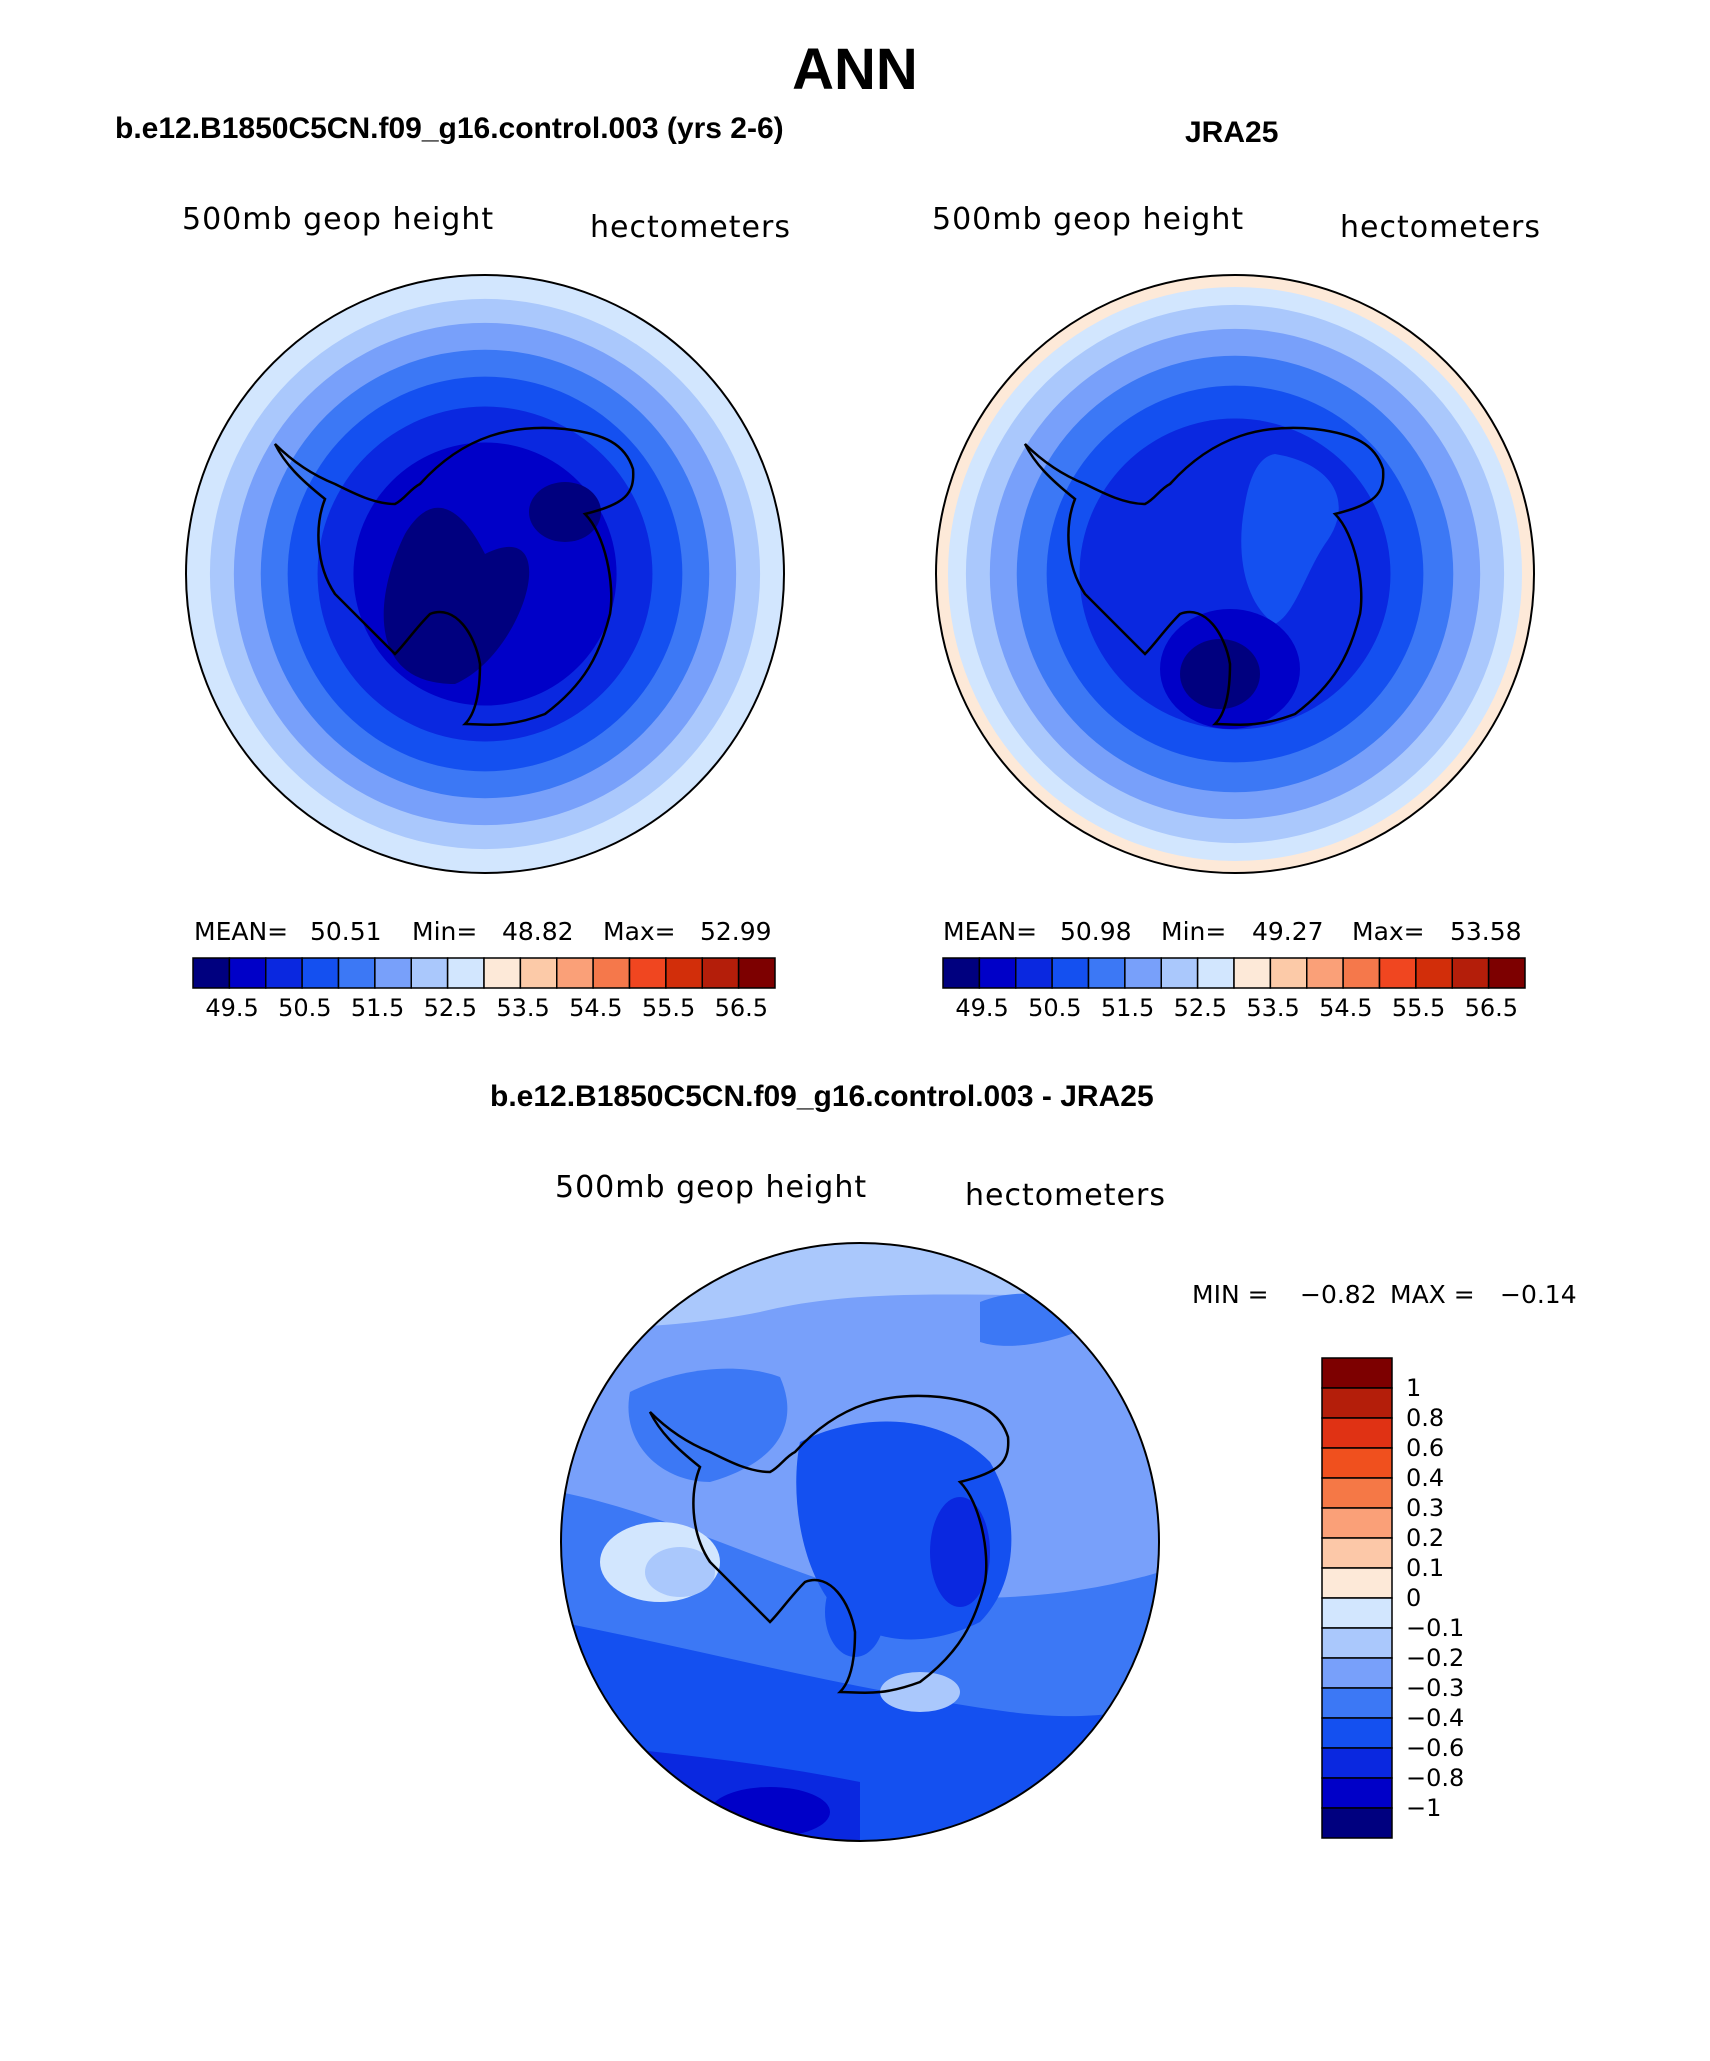 This screenshot has height=2061, width=1710. Describe the element at coordinates (1432, 1294) in the screenshot. I see `diff-max-label: MAX =` at that location.